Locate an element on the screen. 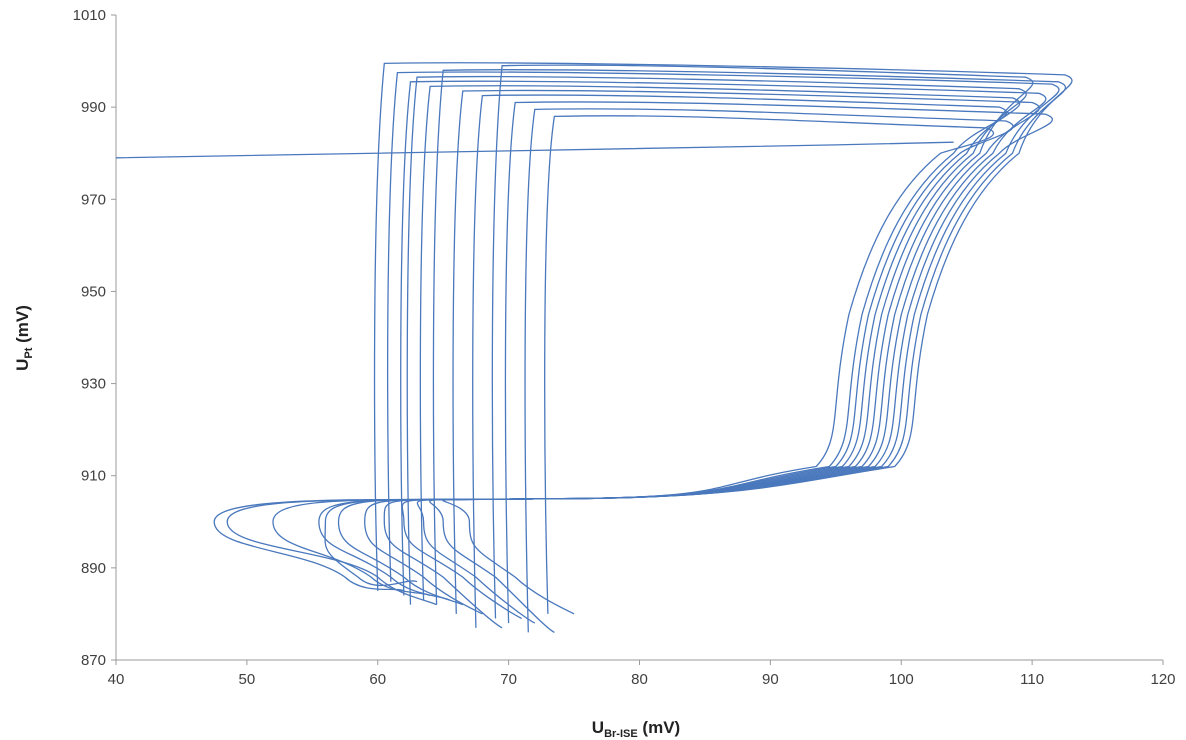 The height and width of the screenshot is (740, 1186). x-axis-title-main: U is located at coordinates (598, 727).